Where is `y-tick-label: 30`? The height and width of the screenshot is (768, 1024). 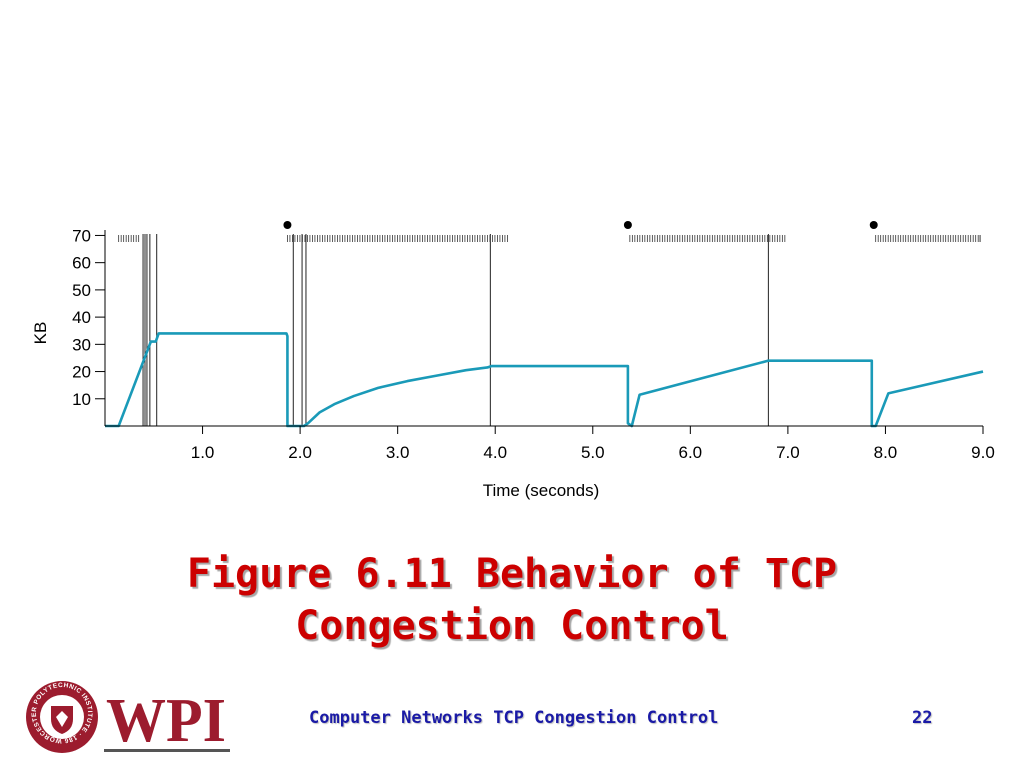 y-tick-label: 30 is located at coordinates (81, 344).